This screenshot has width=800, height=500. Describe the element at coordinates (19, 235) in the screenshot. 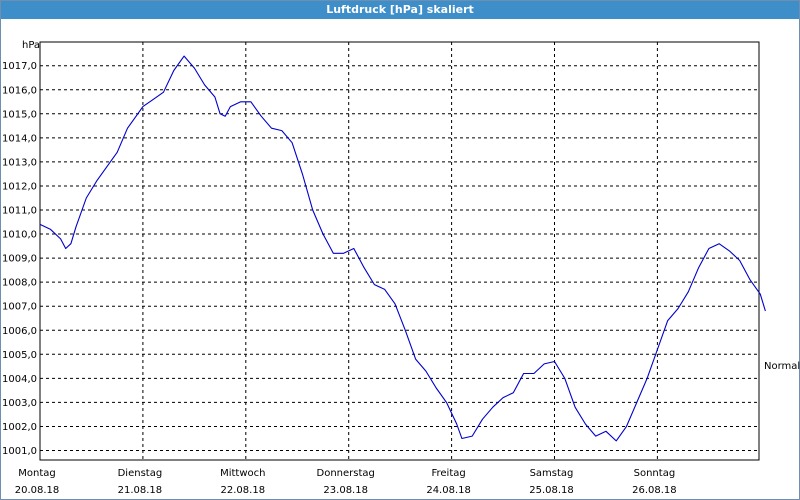

I see `y-tick-label: 1010,0` at that location.